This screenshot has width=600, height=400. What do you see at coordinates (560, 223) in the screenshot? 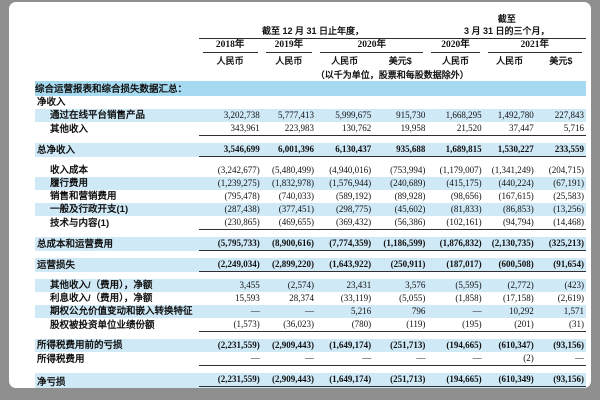
I see `cell-value: (14,468)` at bounding box center [560, 223].